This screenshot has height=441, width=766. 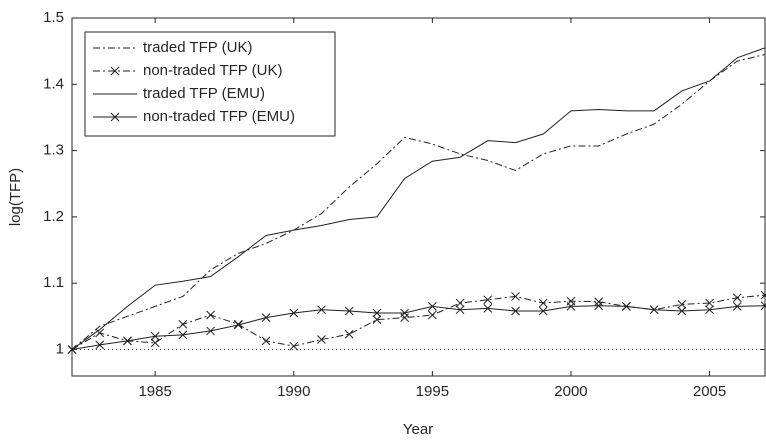 What do you see at coordinates (432, 391) in the screenshot?
I see `x-tick-label: 1995` at bounding box center [432, 391].